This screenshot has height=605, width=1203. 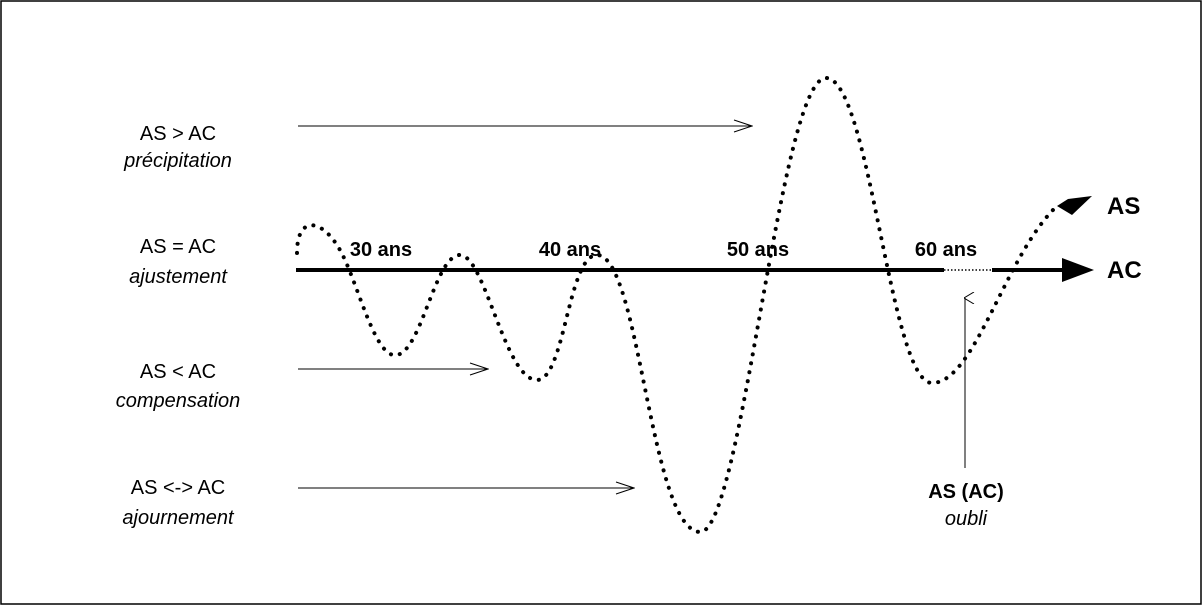 I want to click on age-label-50: 50 ans, so click(x=758, y=250).